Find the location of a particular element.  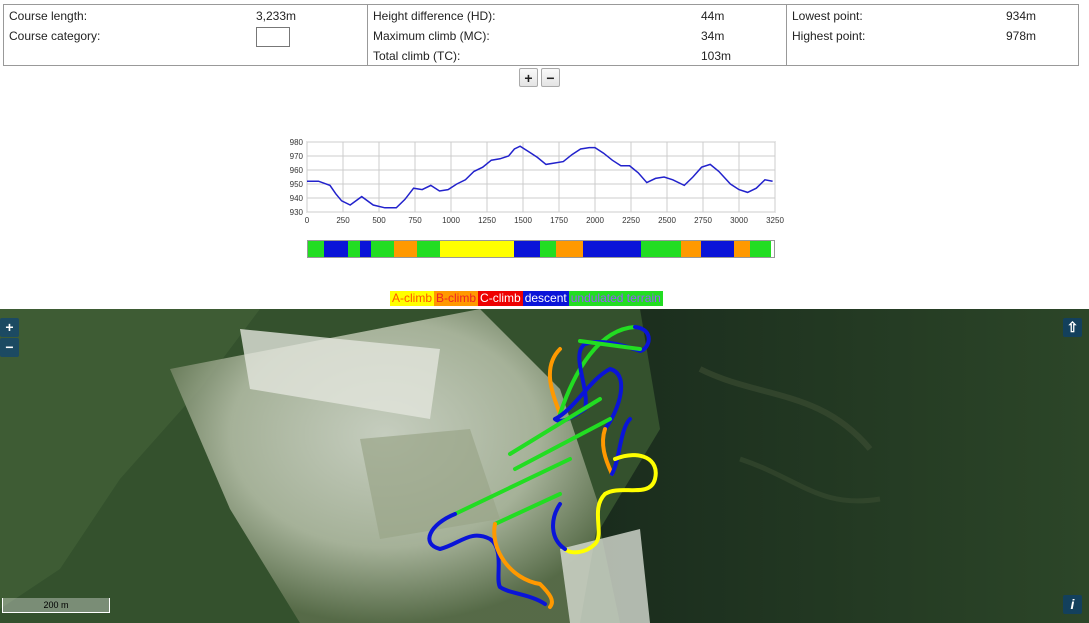

course-length-value: 3,233m is located at coordinates (276, 16).